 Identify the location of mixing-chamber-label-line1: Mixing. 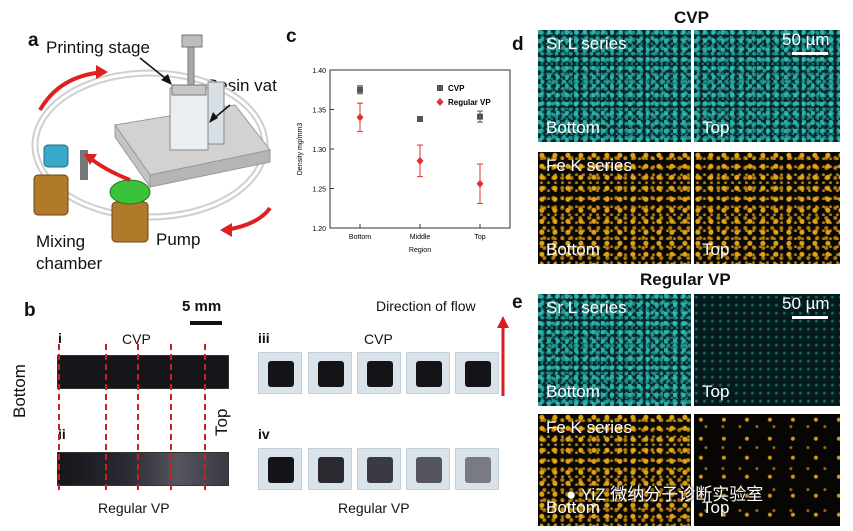
(61, 241).